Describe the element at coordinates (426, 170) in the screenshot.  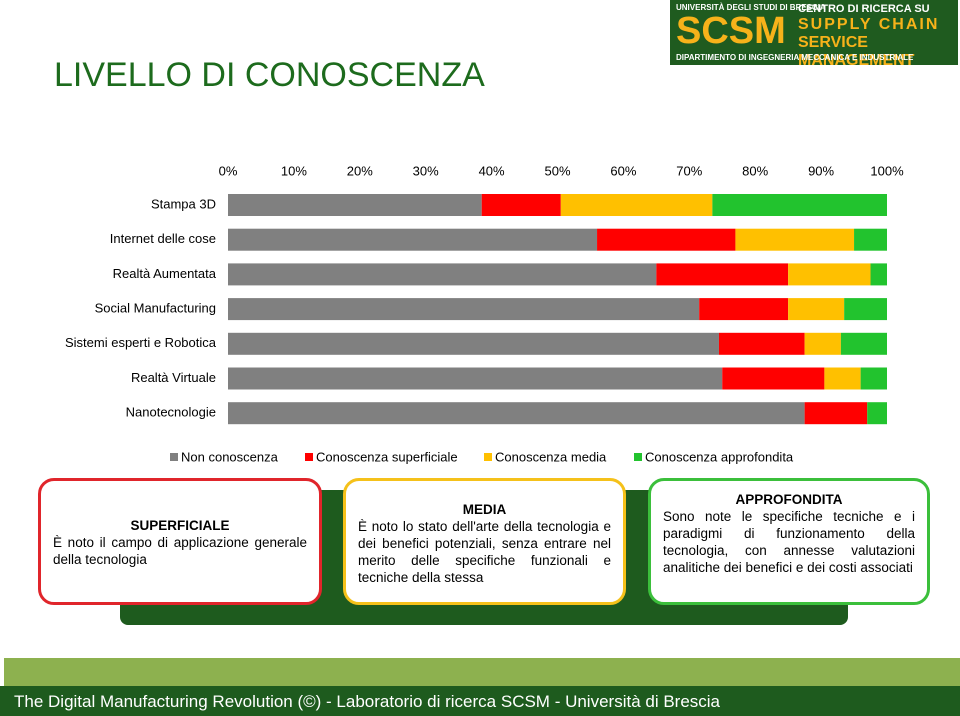
I see `x-tick-label: 30%` at that location.